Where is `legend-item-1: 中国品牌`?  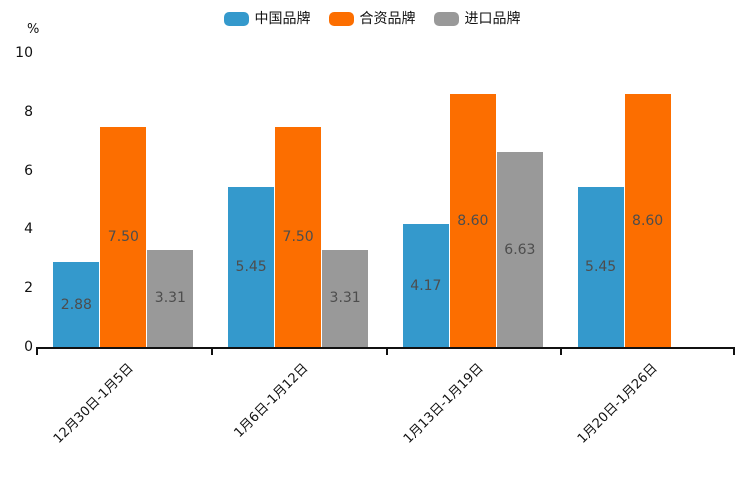
legend-item-1: 中国品牌 is located at coordinates (267, 19).